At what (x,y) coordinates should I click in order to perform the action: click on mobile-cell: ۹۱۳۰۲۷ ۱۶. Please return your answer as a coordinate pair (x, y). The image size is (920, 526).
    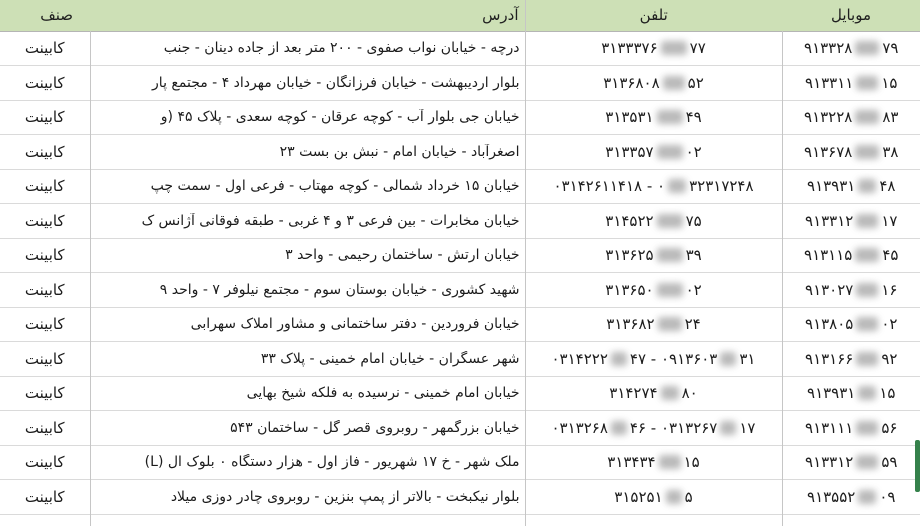
    Looking at the image, I should click on (850, 289).